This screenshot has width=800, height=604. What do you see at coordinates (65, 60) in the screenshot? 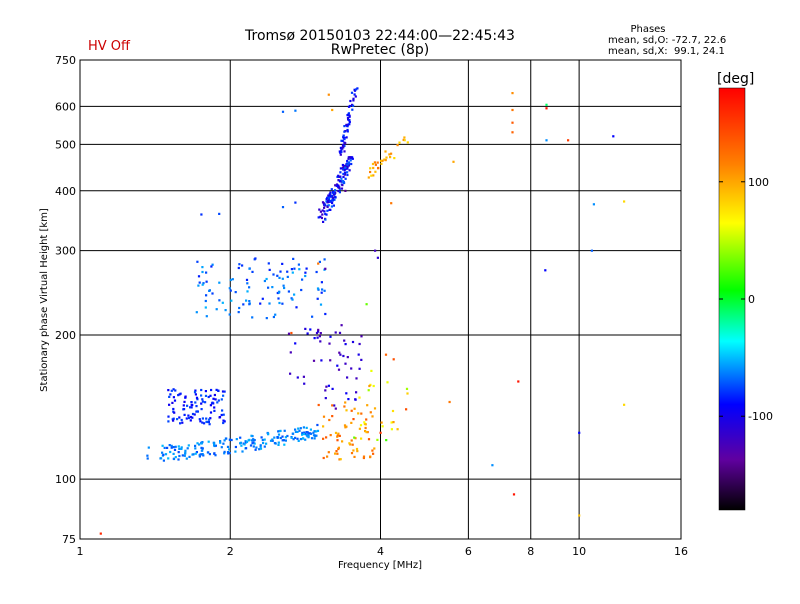
I see `y-tick-label: 750` at bounding box center [65, 60].